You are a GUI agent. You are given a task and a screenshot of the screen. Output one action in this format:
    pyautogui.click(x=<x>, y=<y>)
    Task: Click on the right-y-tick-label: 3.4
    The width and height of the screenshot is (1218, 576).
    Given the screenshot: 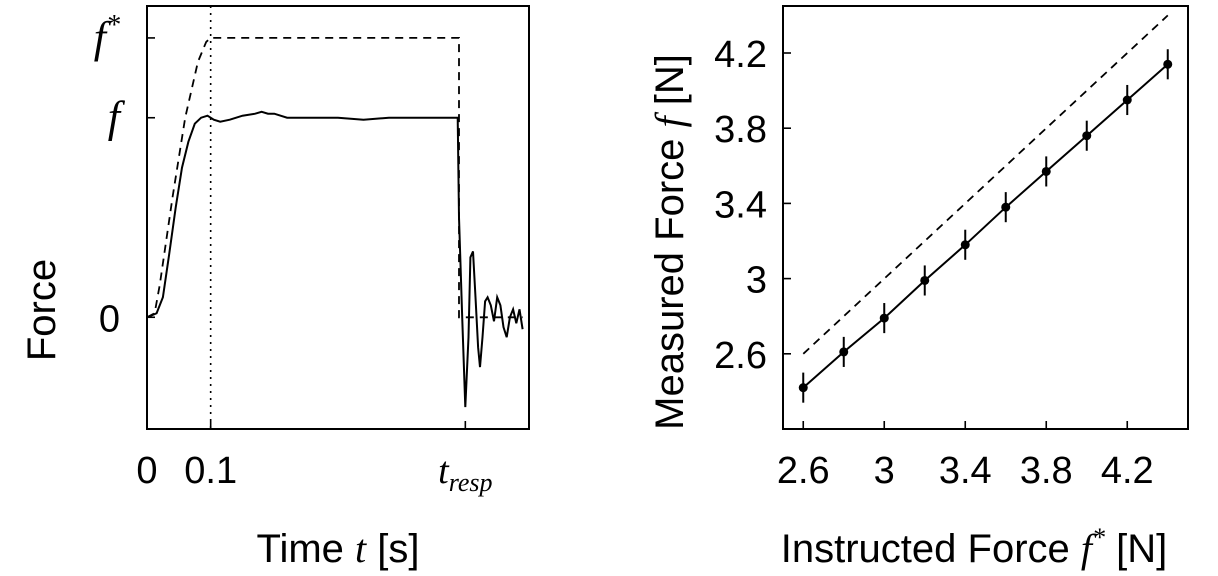 What is the action you would take?
    pyautogui.click(x=740, y=205)
    